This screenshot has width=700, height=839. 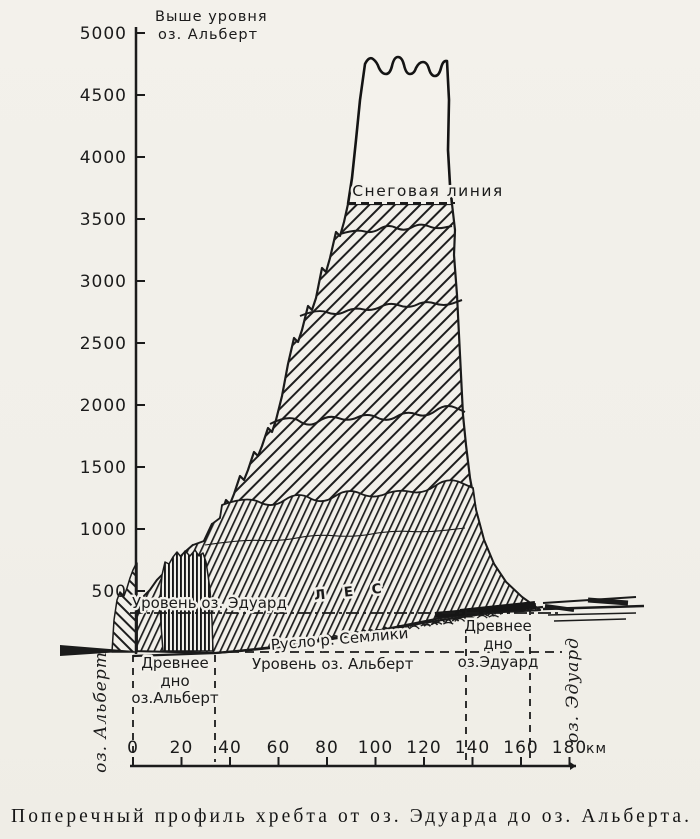 I want to click on y-axis-title-line1: Выше уровня, so click(x=211, y=17).